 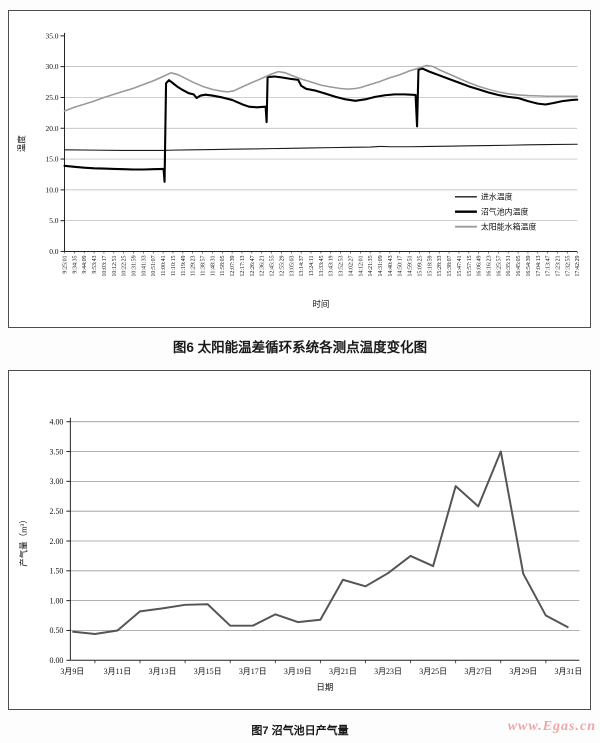 What do you see at coordinates (163, 671) in the screenshot?
I see `svg-text: 3月13日` at bounding box center [163, 671].